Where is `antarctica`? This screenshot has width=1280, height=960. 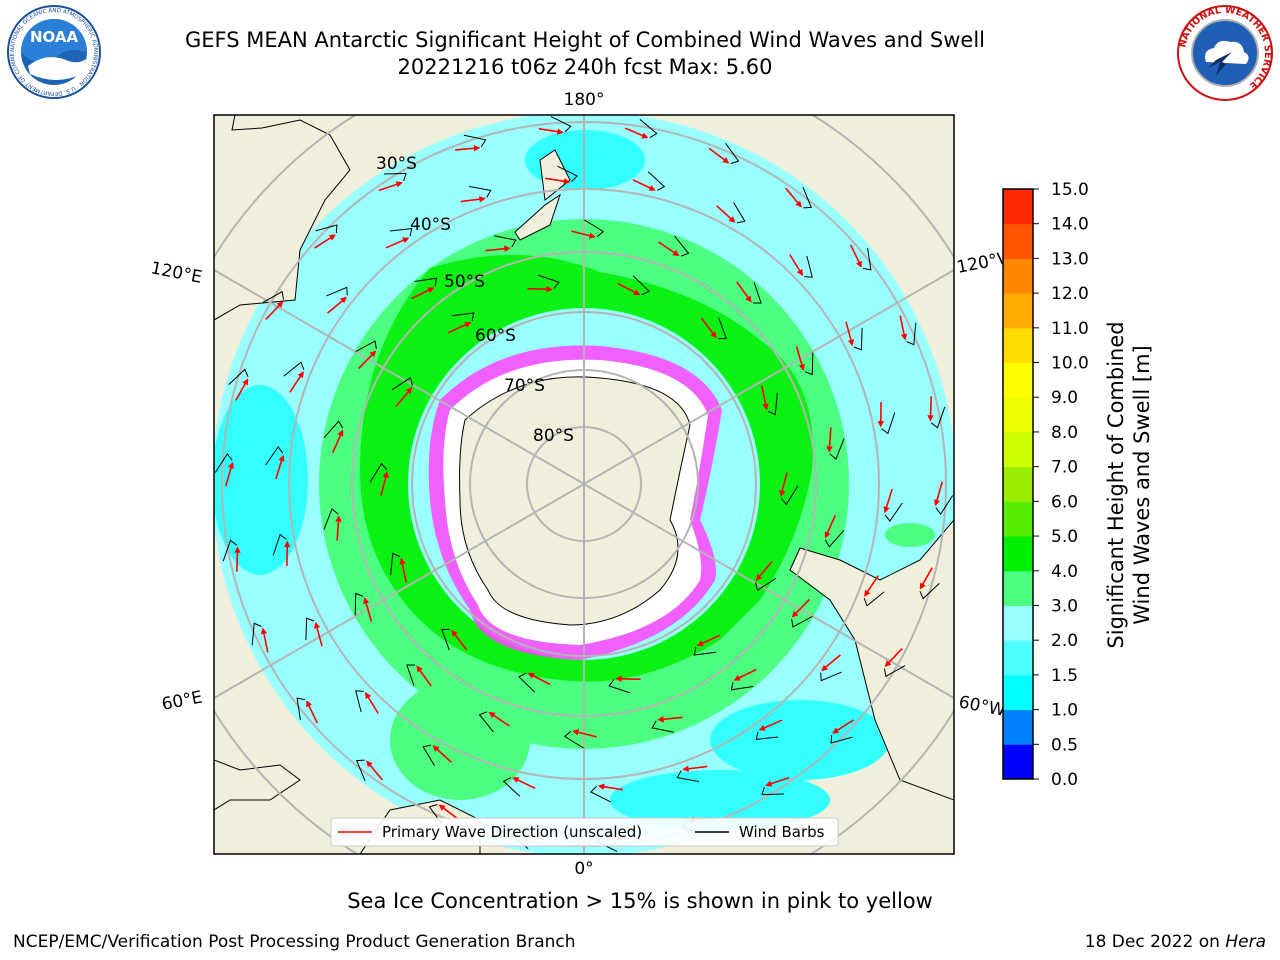 antarctica is located at coordinates (575, 501).